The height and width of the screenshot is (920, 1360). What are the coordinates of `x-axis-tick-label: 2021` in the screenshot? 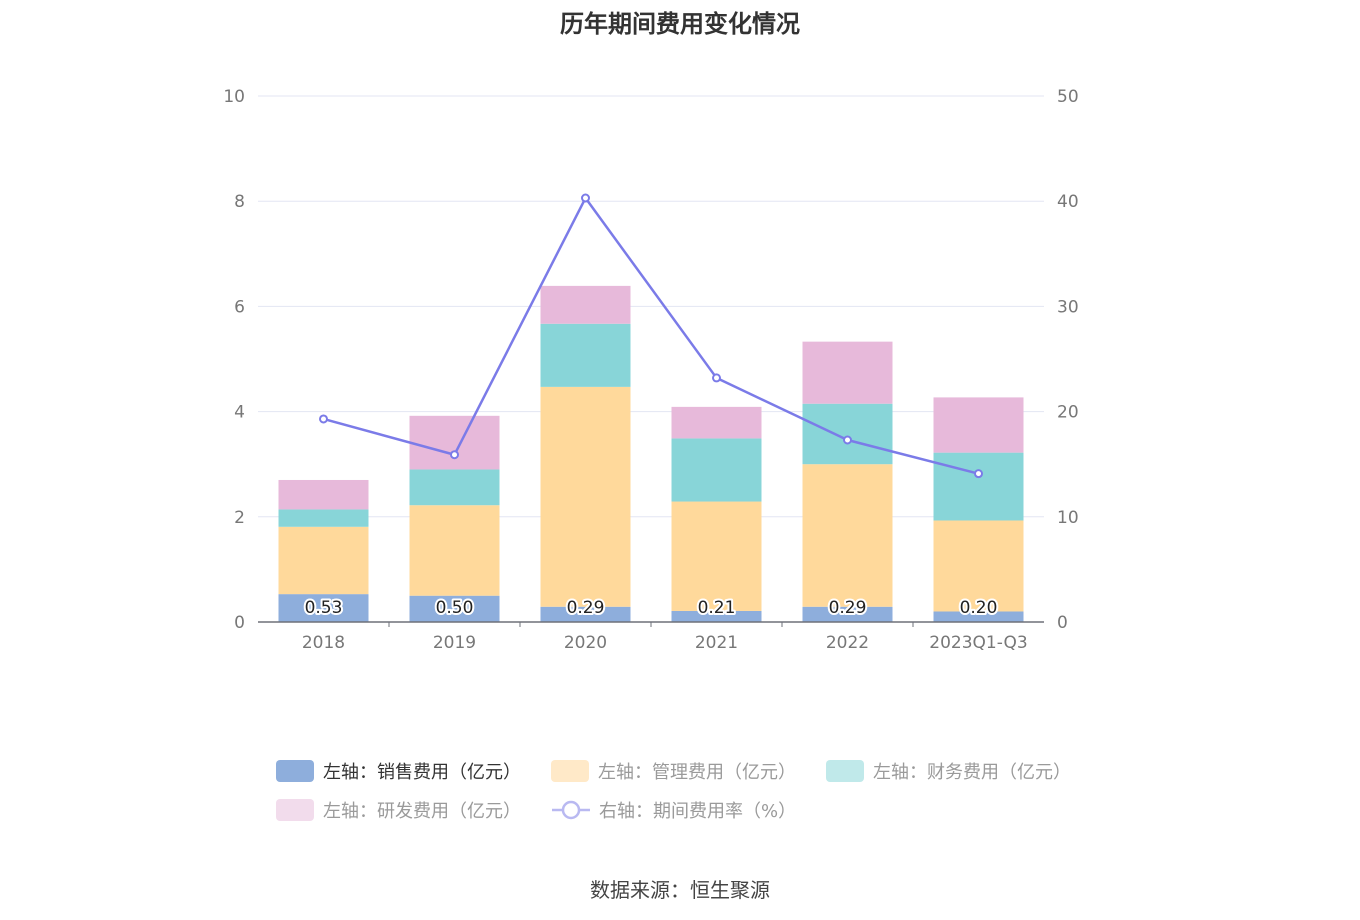 It's located at (716, 643).